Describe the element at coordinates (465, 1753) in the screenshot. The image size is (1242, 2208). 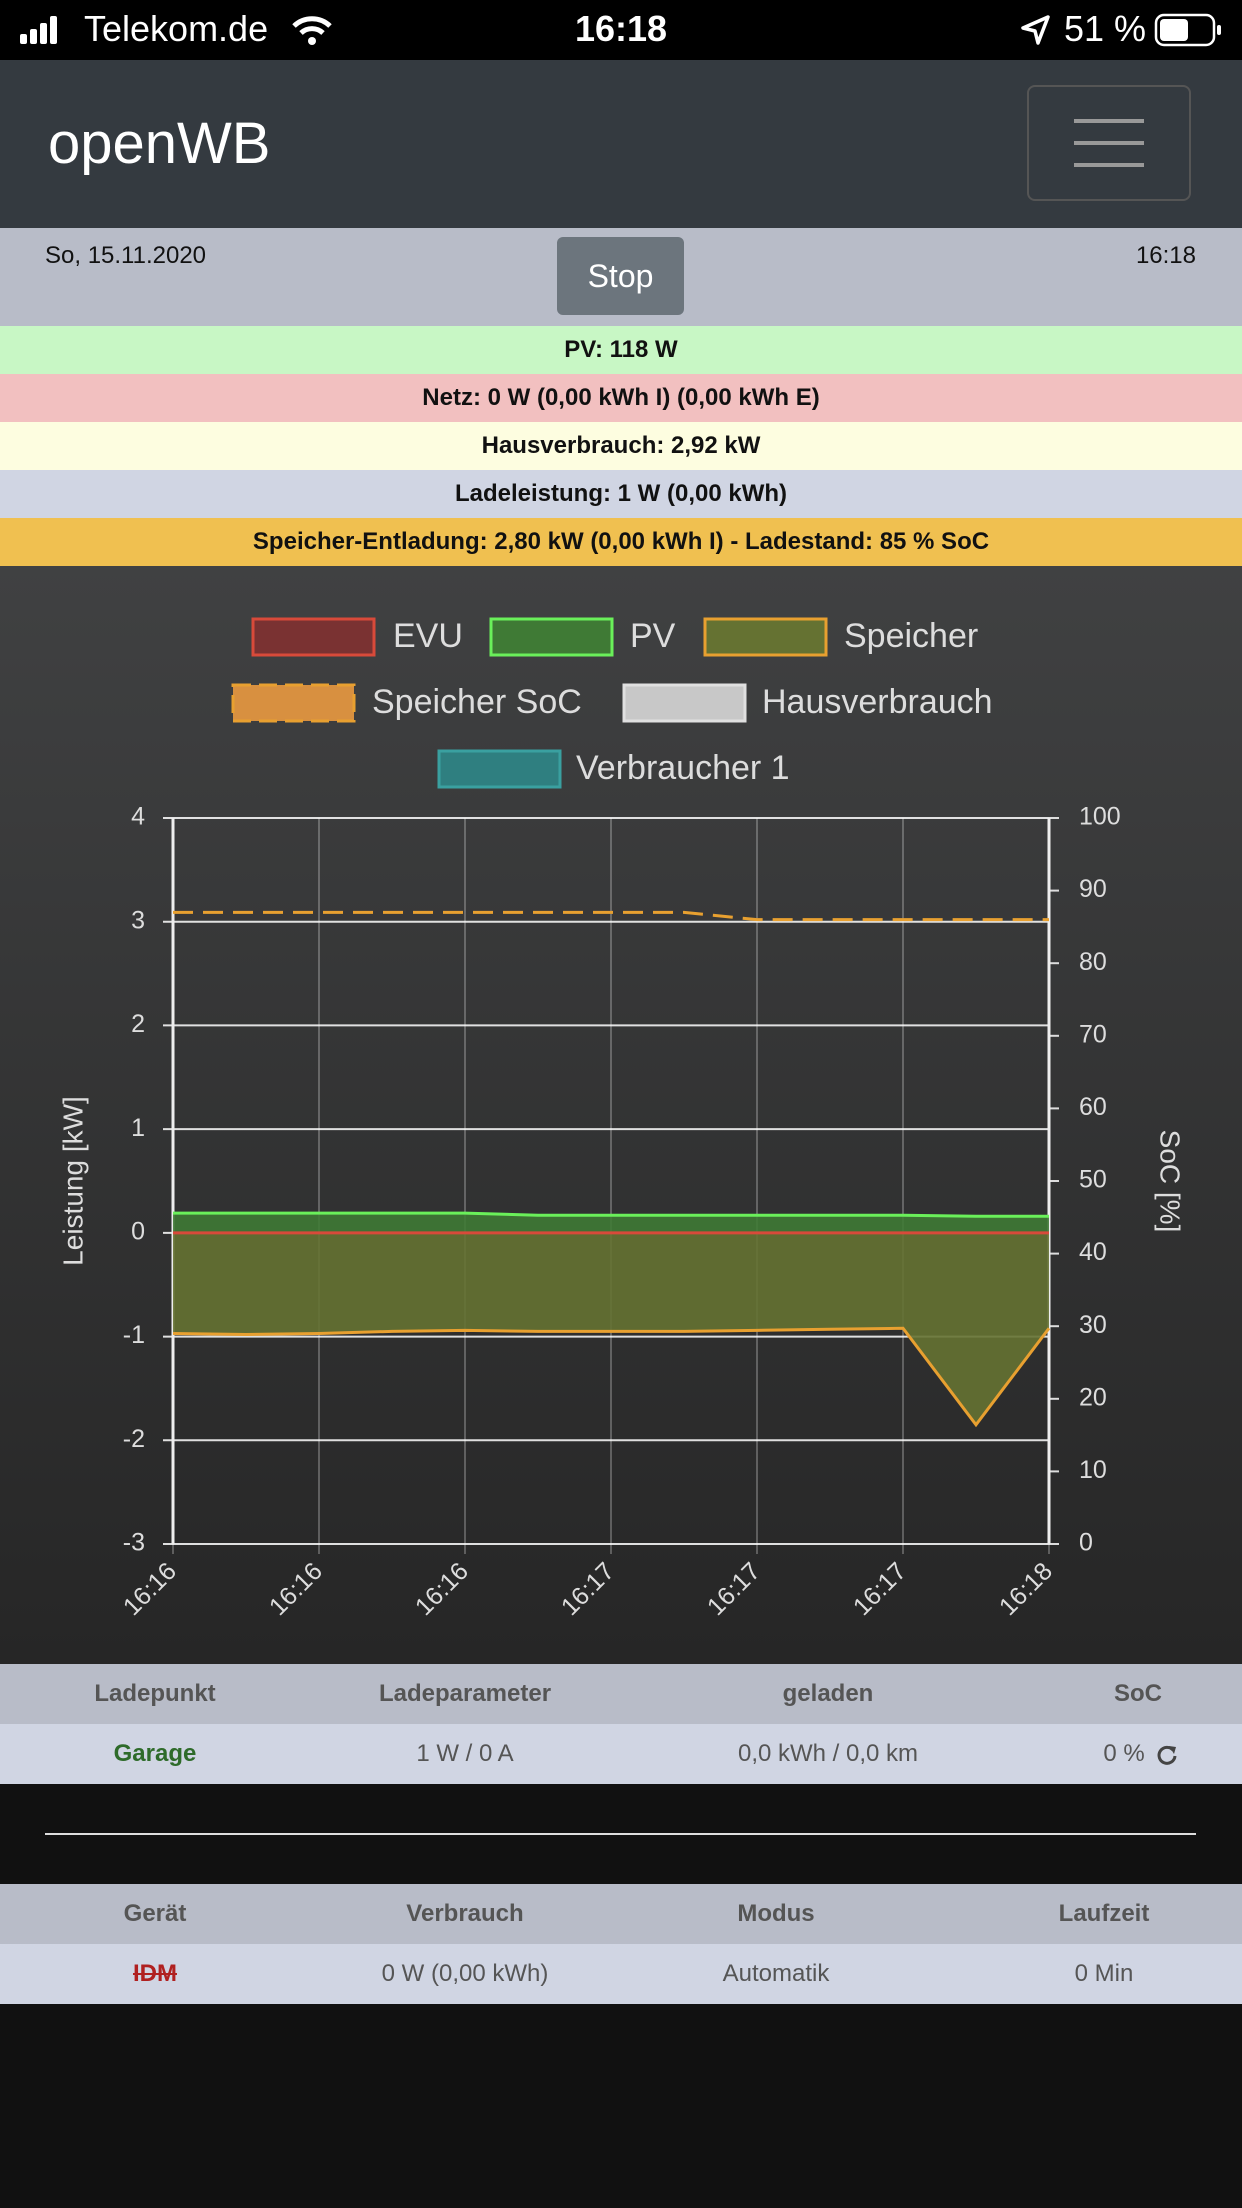
I see `cell: 1 W / 0 A` at that location.